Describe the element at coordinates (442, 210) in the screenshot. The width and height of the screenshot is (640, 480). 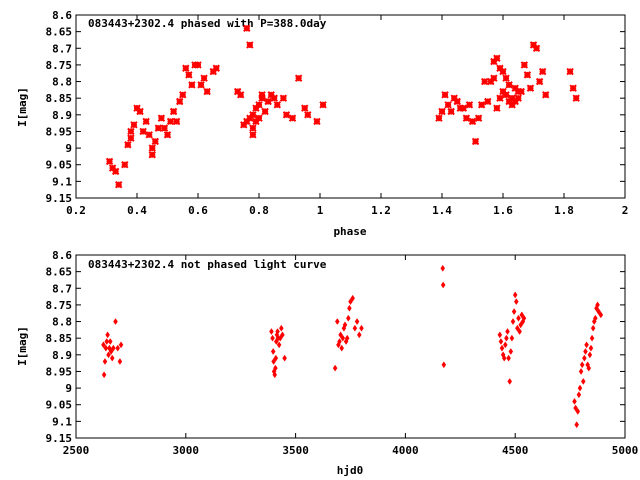
I see `x-tick-label: 1.4` at that location.